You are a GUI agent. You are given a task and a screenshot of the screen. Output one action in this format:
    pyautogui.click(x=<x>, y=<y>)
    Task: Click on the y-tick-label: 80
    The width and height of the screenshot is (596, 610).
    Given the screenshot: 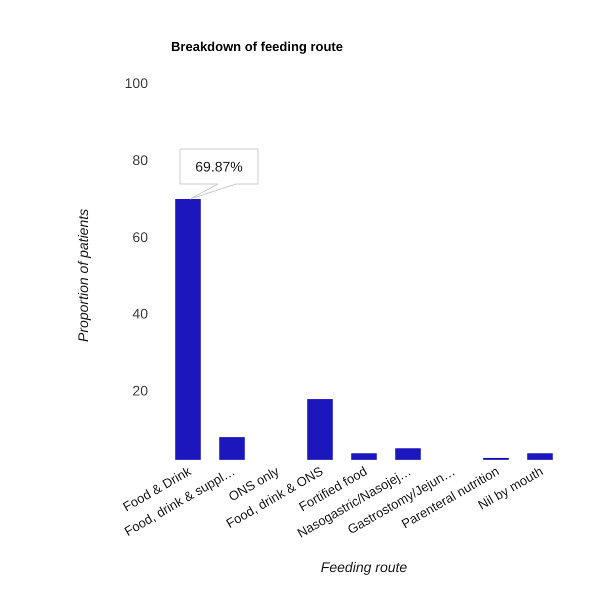 What is the action you would take?
    pyautogui.click(x=140, y=160)
    